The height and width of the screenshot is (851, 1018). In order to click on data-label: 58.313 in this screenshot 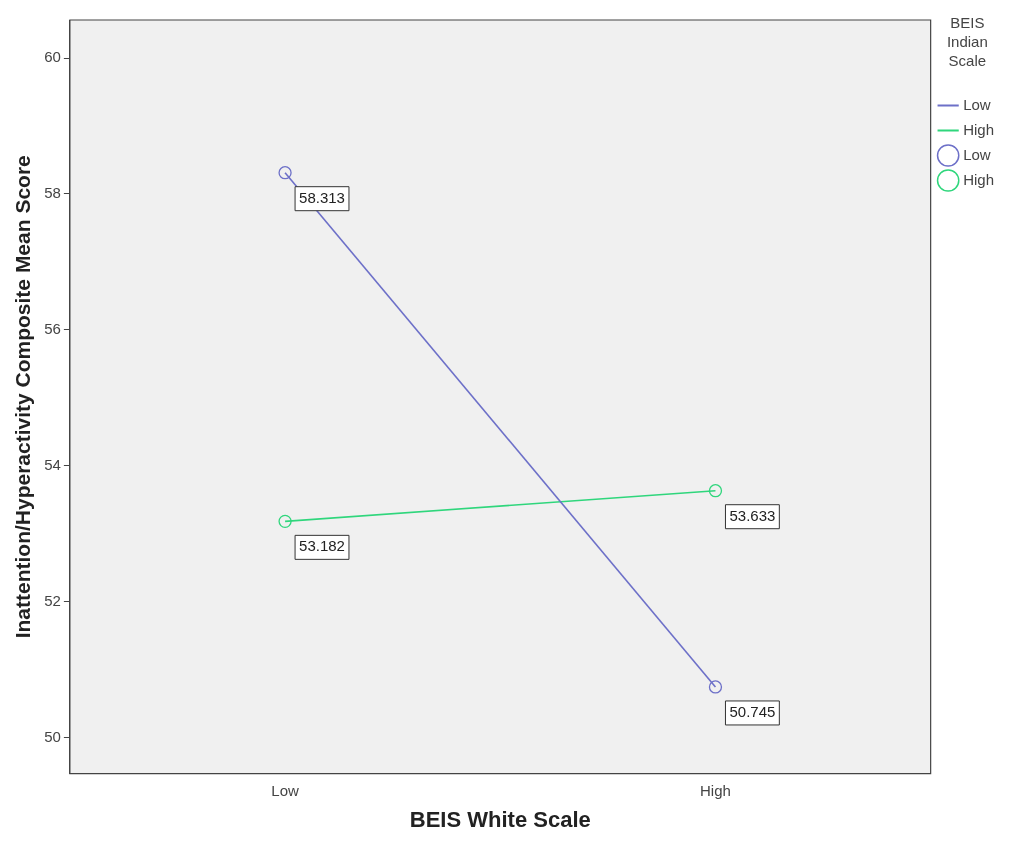, I will do `click(322, 197)`.